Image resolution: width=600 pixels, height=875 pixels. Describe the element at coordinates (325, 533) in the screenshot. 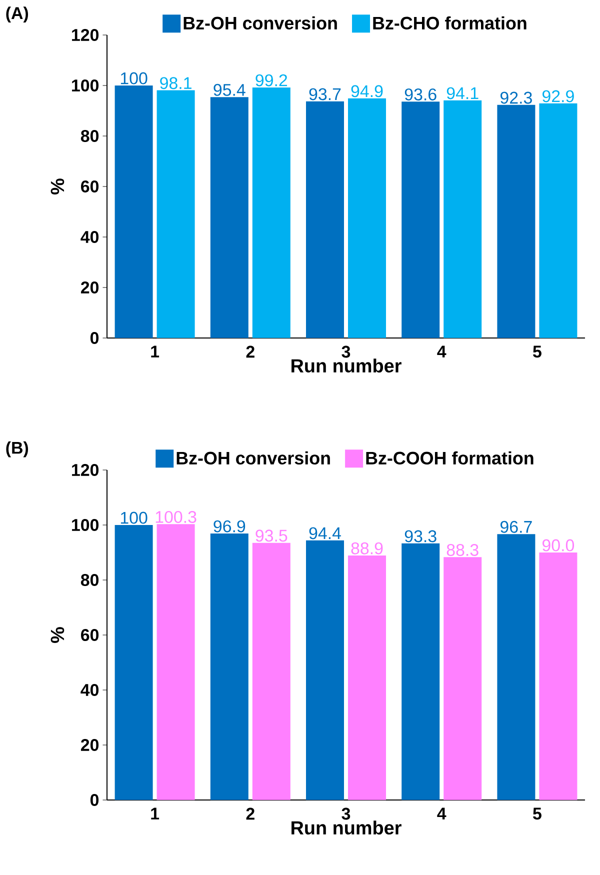

I see `data-label: 94.4` at that location.